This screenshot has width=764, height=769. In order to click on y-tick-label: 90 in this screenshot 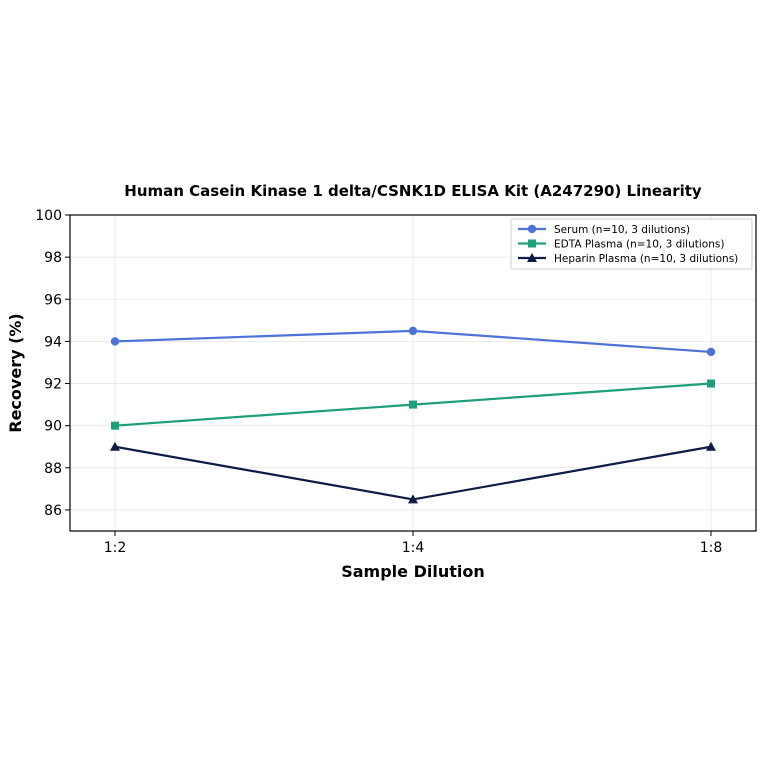, I will do `click(53, 427)`.